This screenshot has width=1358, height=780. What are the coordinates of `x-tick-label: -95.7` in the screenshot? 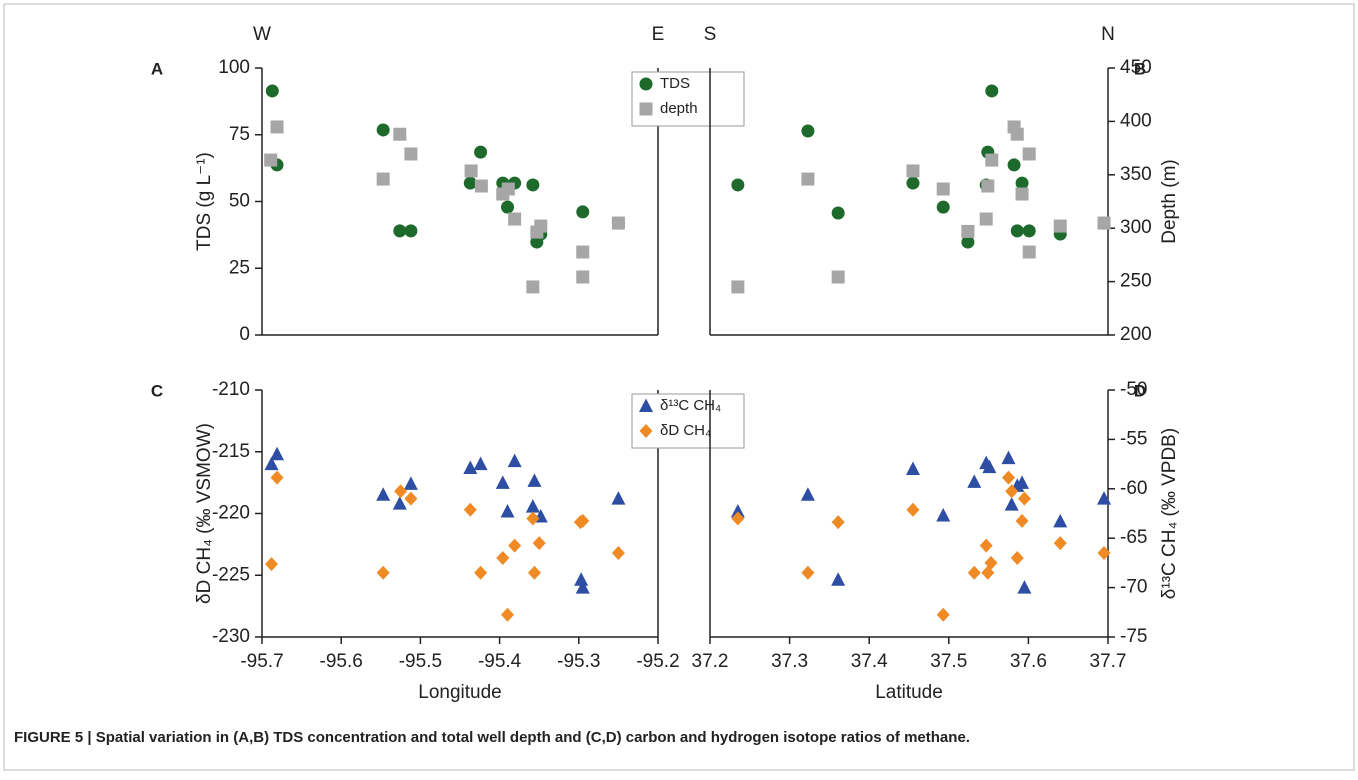 It's located at (261, 661).